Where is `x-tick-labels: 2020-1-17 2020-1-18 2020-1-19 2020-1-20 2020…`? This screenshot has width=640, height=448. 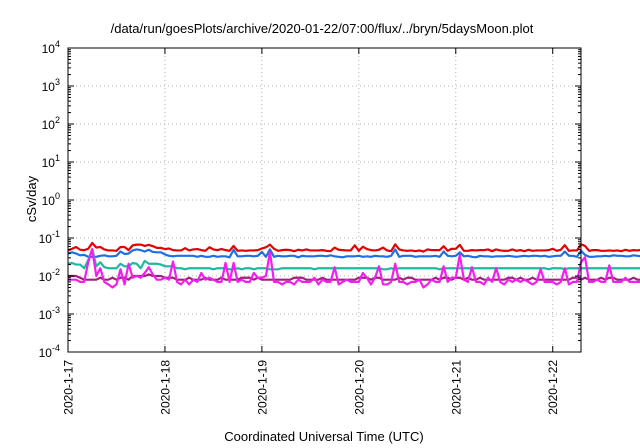
x-tick-labels: 2020-1-17 2020-1-18 2020-1-19 2020-1-20 2020… is located at coordinates (311, 387).